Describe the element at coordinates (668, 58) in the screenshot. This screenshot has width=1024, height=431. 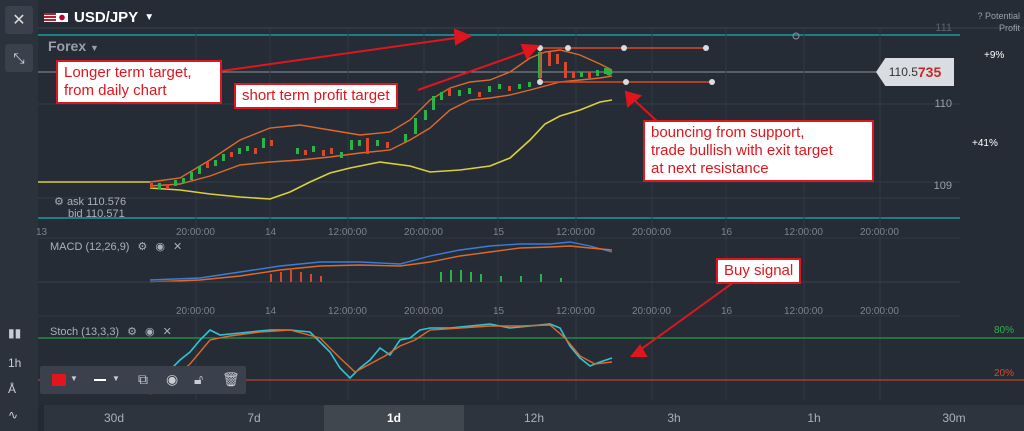
I see `target-lines` at that location.